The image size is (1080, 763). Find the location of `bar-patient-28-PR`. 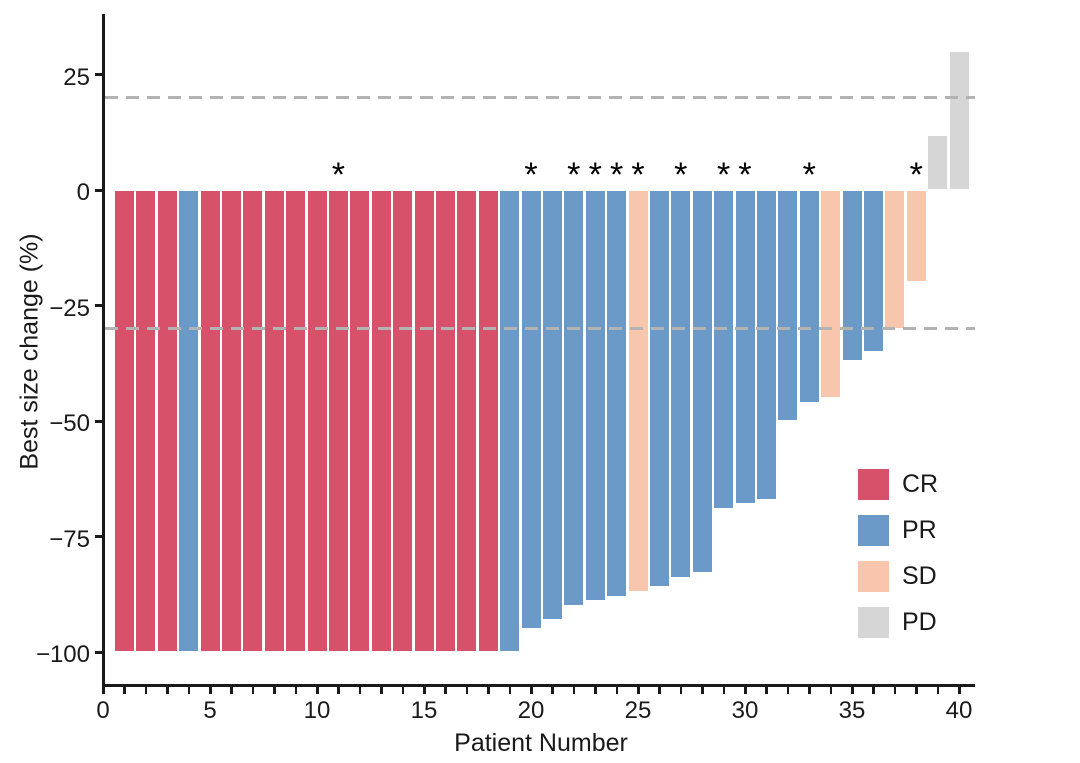

bar-patient-28-PR is located at coordinates (702, 382).